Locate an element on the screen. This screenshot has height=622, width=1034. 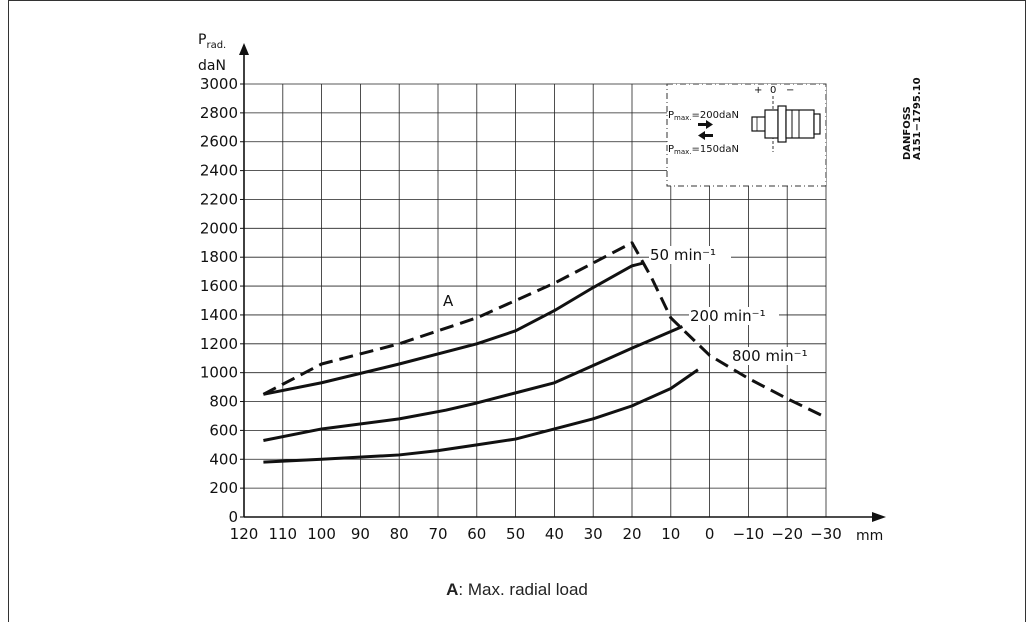
x-tick-label: 50 is located at coordinates (515, 534).